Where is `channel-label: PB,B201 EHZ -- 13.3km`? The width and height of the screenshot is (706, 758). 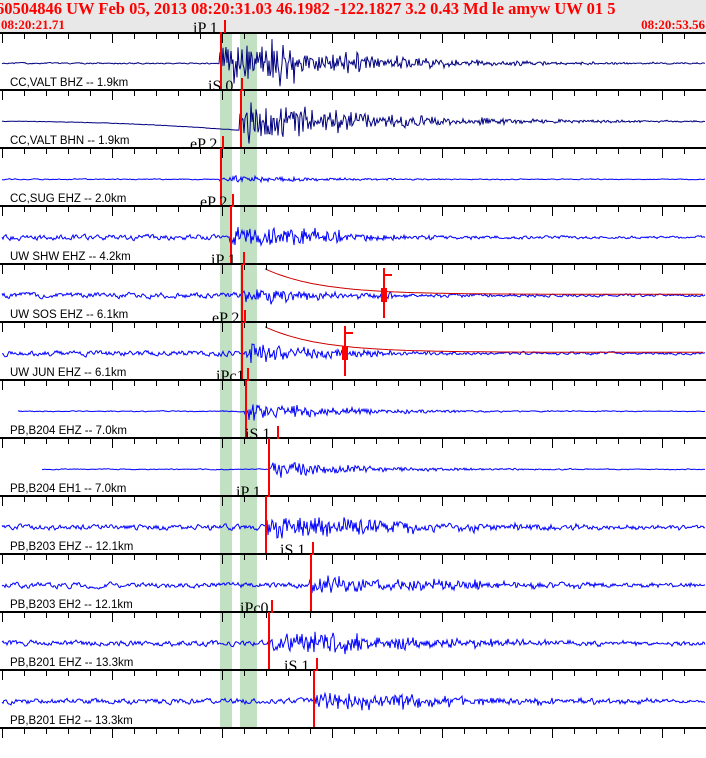
channel-label: PB,B201 EHZ -- 13.3km is located at coordinates (72, 663).